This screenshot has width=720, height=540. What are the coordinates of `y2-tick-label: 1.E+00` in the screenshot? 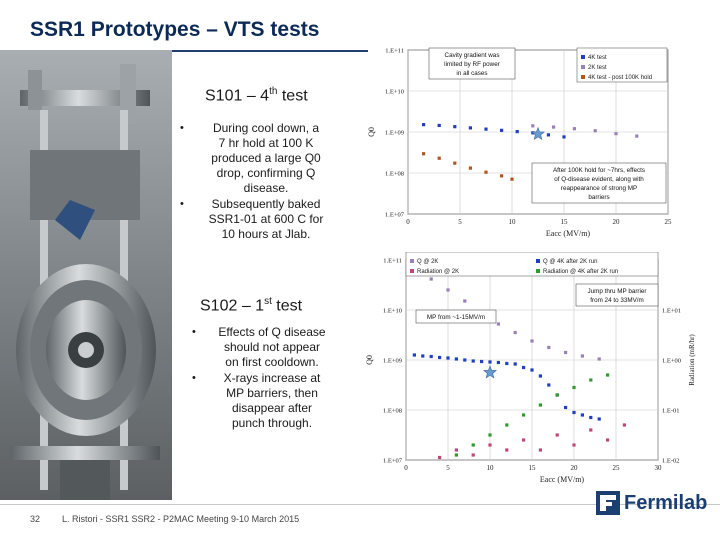 It's located at (671, 361).